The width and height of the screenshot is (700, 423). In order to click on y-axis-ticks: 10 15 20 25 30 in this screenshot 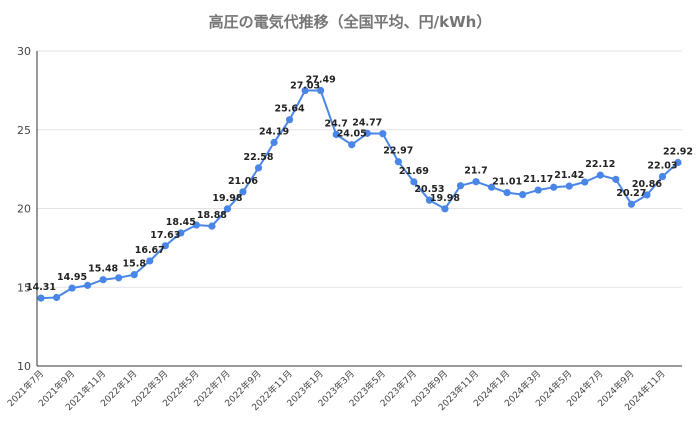, I will do `click(24, 209)`.